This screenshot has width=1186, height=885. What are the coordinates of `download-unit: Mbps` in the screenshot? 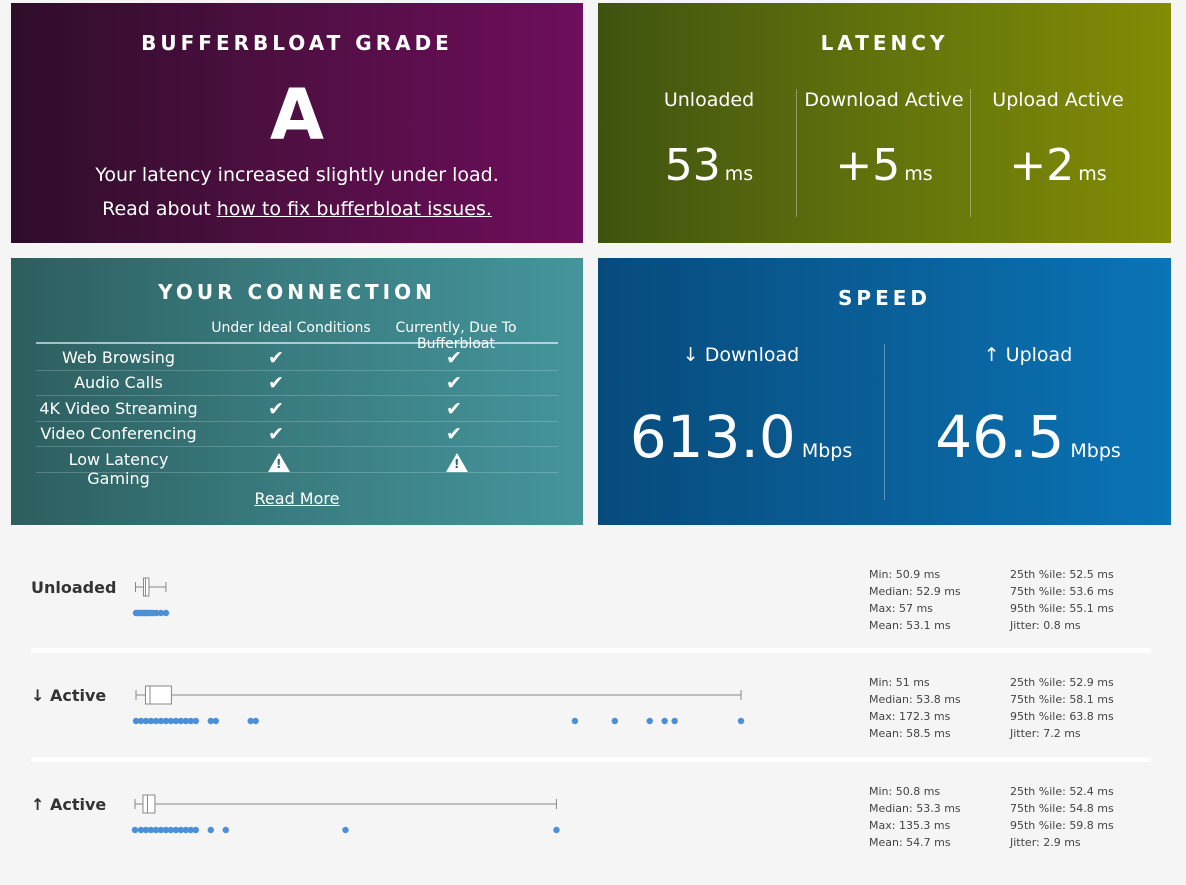 It's located at (827, 451).